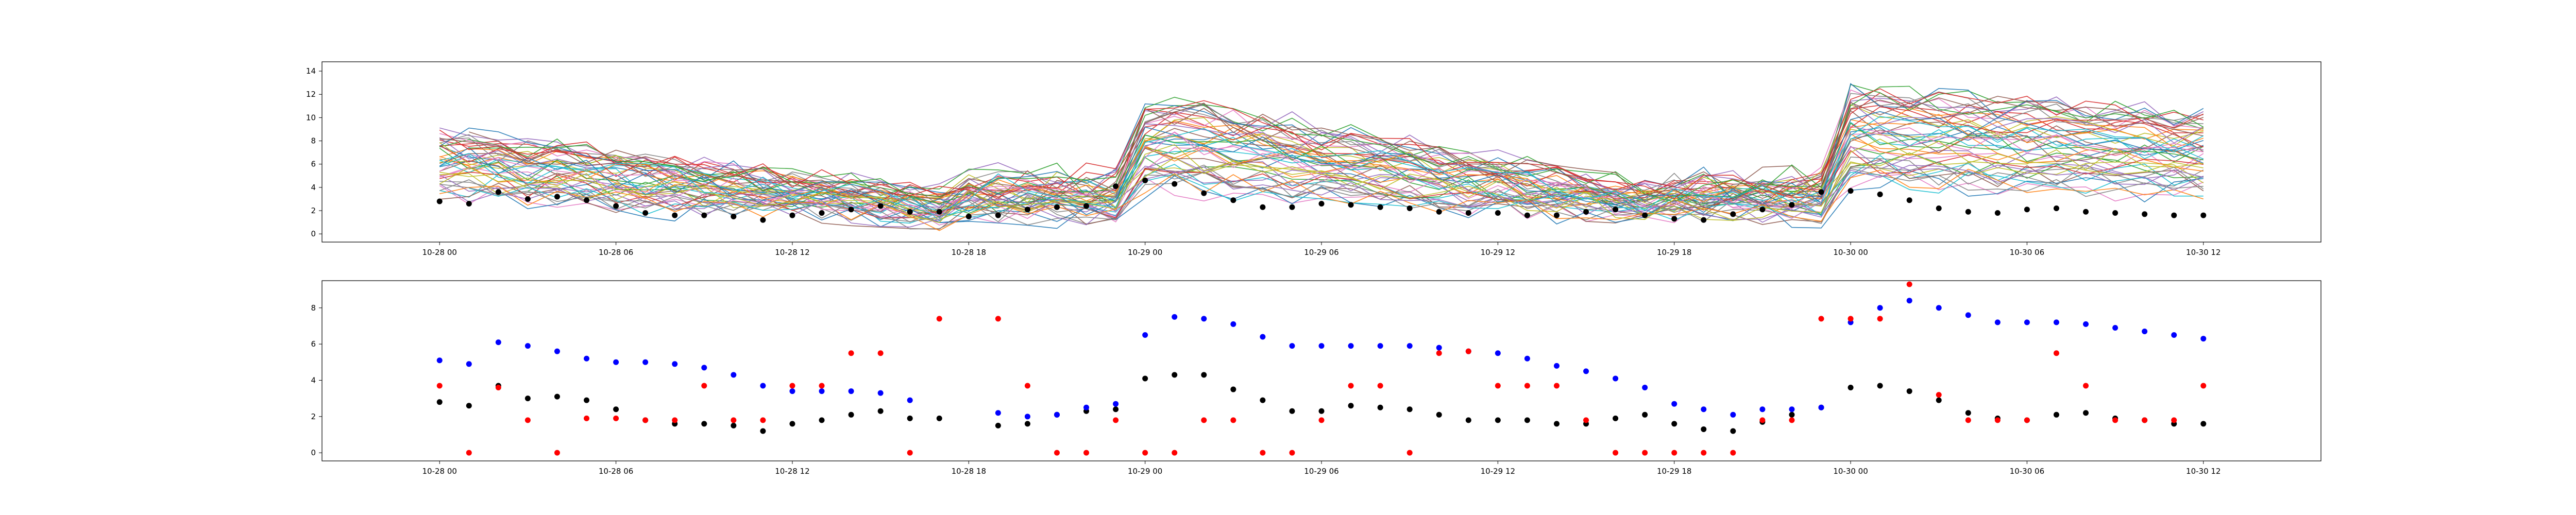 Image resolution: width=2576 pixels, height=515 pixels. Describe the element at coordinates (313, 164) in the screenshot. I see `y-tick-label: 6` at that location.